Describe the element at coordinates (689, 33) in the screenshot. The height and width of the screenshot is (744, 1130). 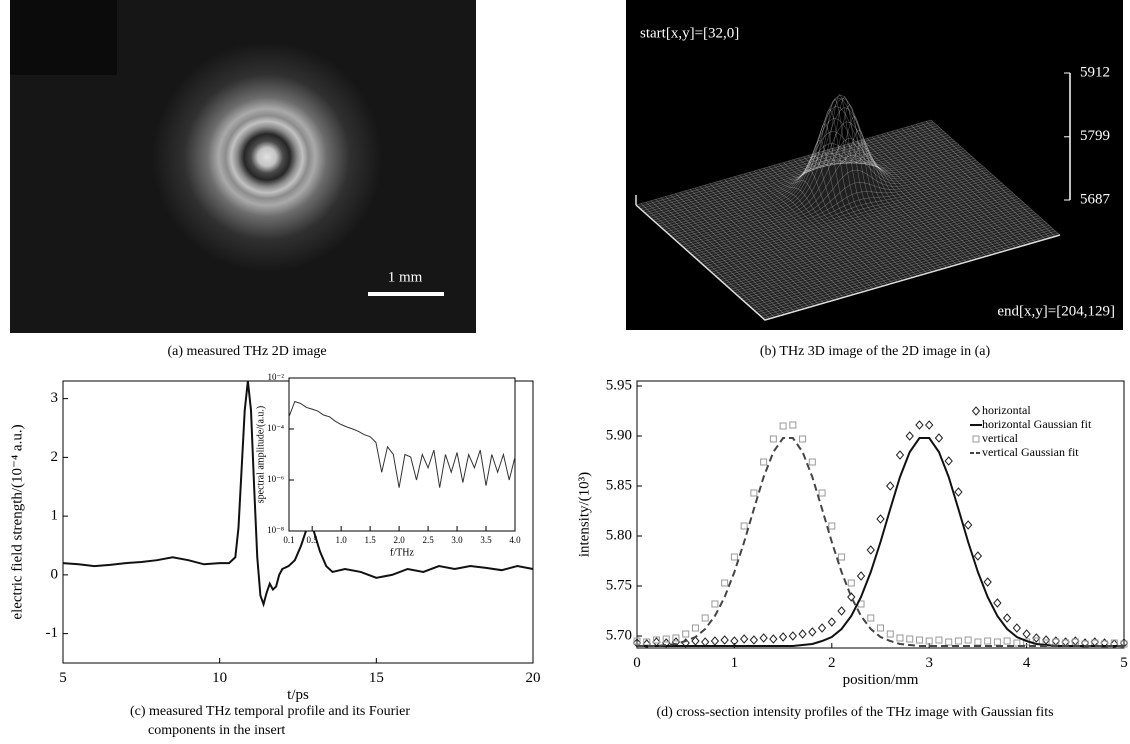
I see `start-label: start[x,y]=[32,0]` at that location.